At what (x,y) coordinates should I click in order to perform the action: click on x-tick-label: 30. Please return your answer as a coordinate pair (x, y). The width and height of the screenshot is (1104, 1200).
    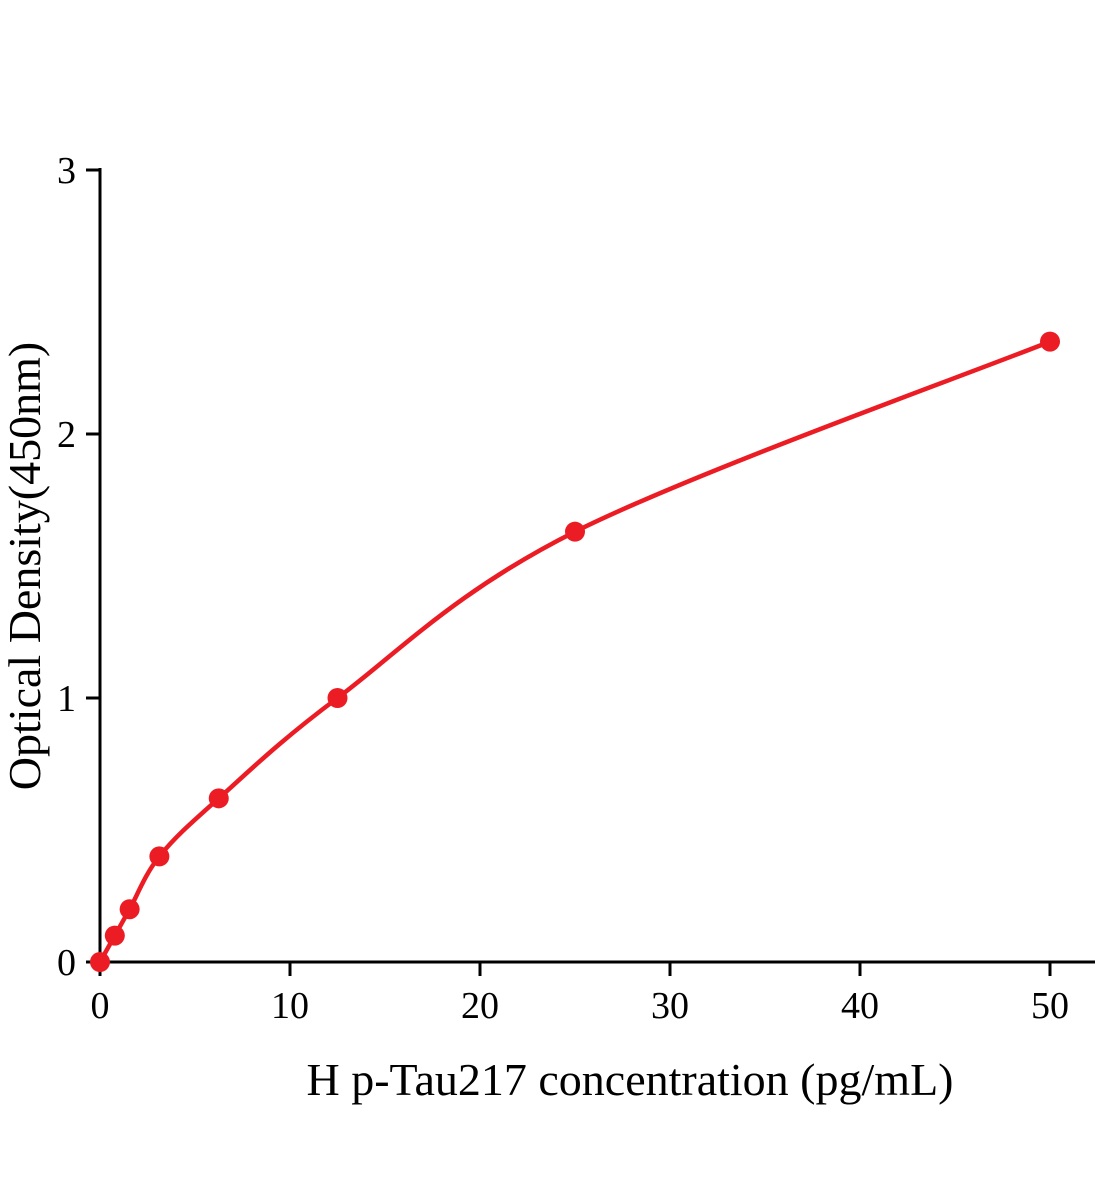
    Looking at the image, I should click on (670, 1006).